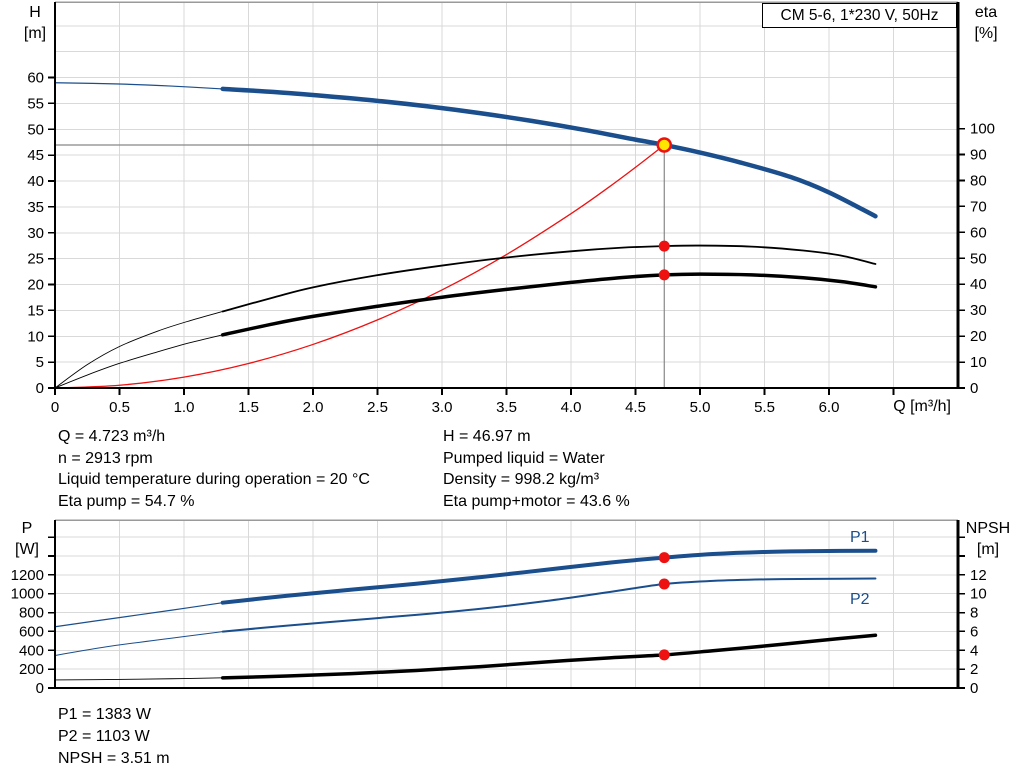 The height and width of the screenshot is (781, 1024). Describe the element at coordinates (988, 539) in the screenshot. I see `npsh-axis-title: NPSH [m]` at that location.